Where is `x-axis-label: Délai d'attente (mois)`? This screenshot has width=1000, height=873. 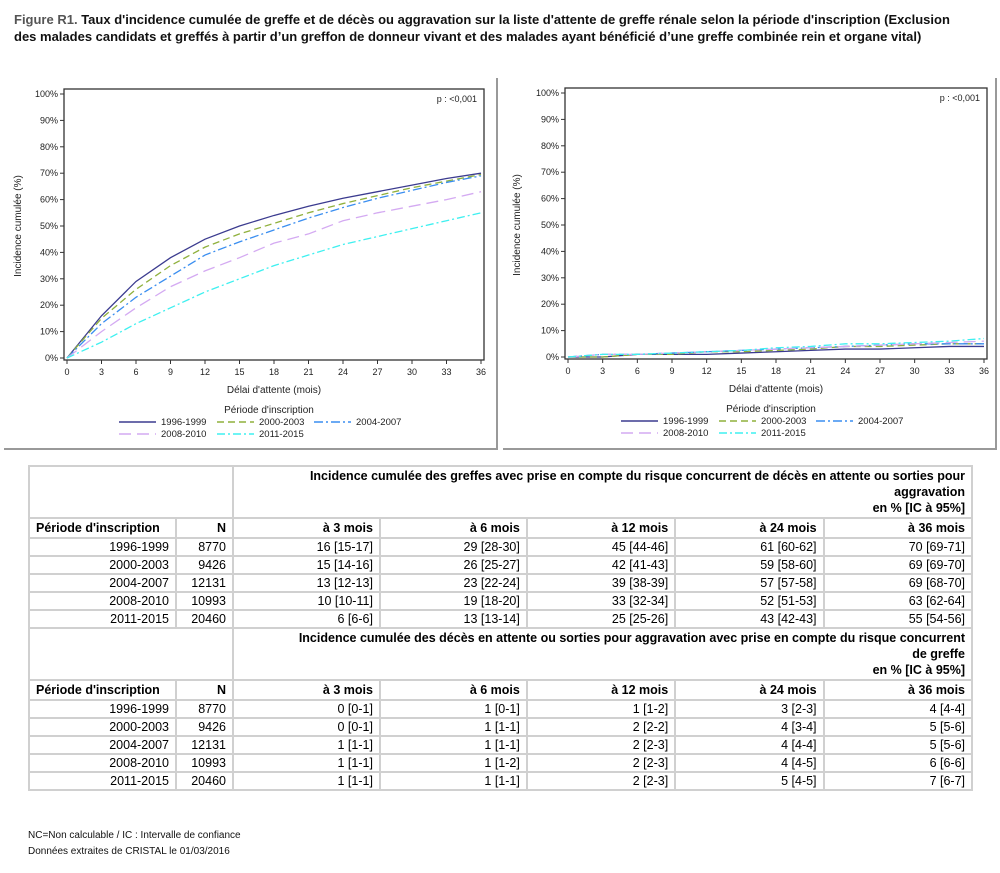 x-axis-label: Délai d'attente (mois) is located at coordinates (776, 389).